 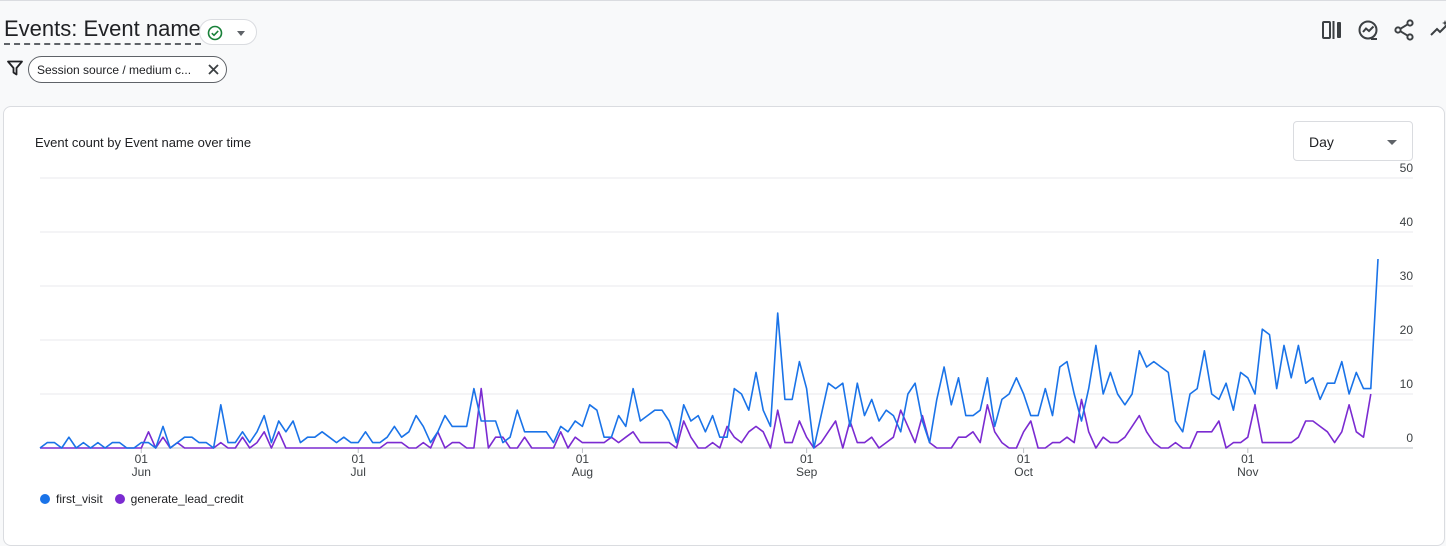 I want to click on x-tick-month: Jul, so click(x=358, y=472).